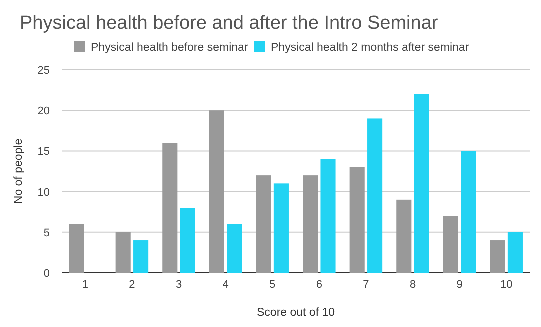 The image size is (541, 327). Describe the element at coordinates (44, 192) in the screenshot. I see `y-tick-label: 10` at that location.